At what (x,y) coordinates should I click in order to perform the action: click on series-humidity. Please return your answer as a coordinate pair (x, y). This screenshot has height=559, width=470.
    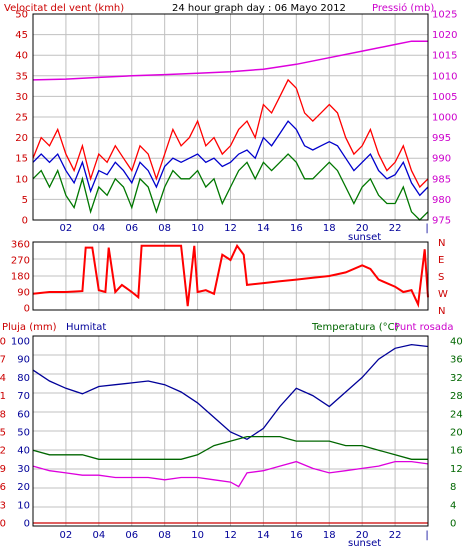
    Looking at the image, I should click on (230, 392).